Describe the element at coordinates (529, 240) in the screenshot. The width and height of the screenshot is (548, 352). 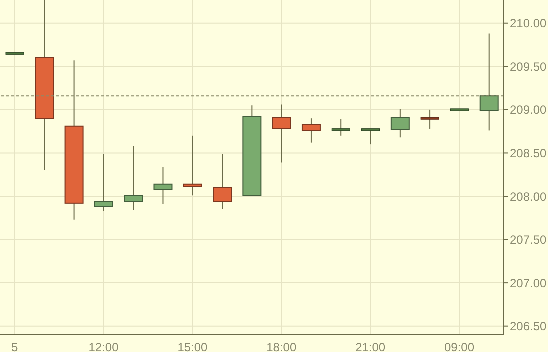
I see `y-tick-label: 207.50` at that location.